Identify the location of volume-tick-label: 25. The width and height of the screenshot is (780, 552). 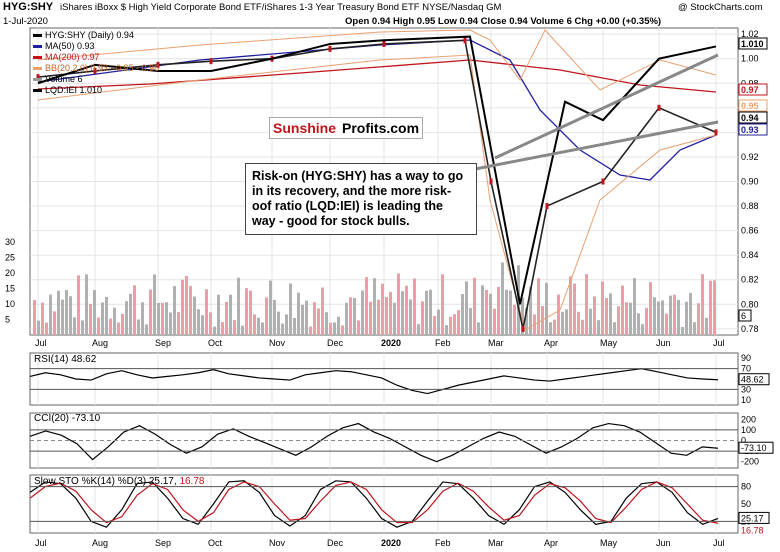
(10, 258).